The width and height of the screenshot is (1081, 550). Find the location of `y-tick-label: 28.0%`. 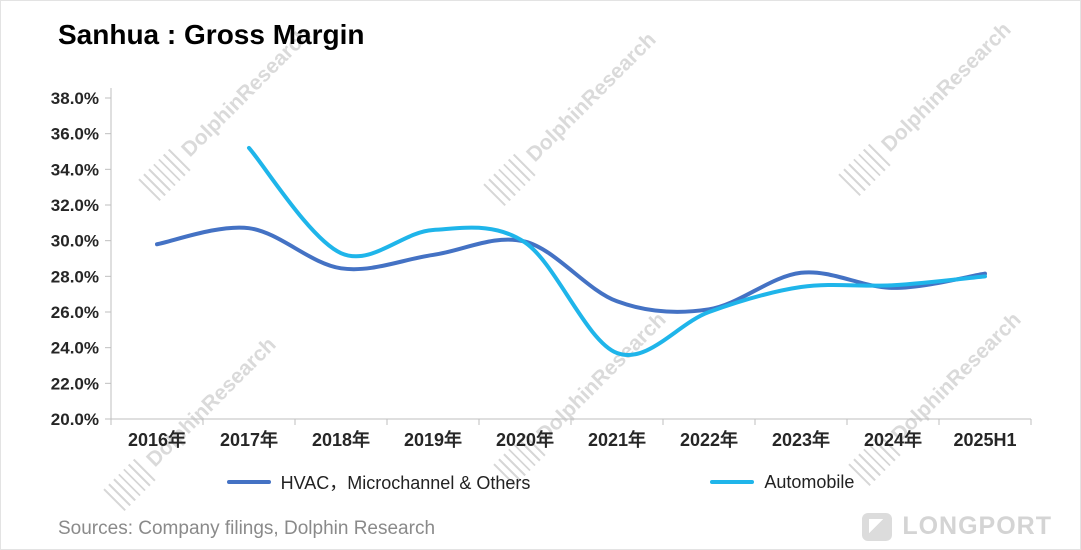

y-tick-label: 28.0% is located at coordinates (75, 276).